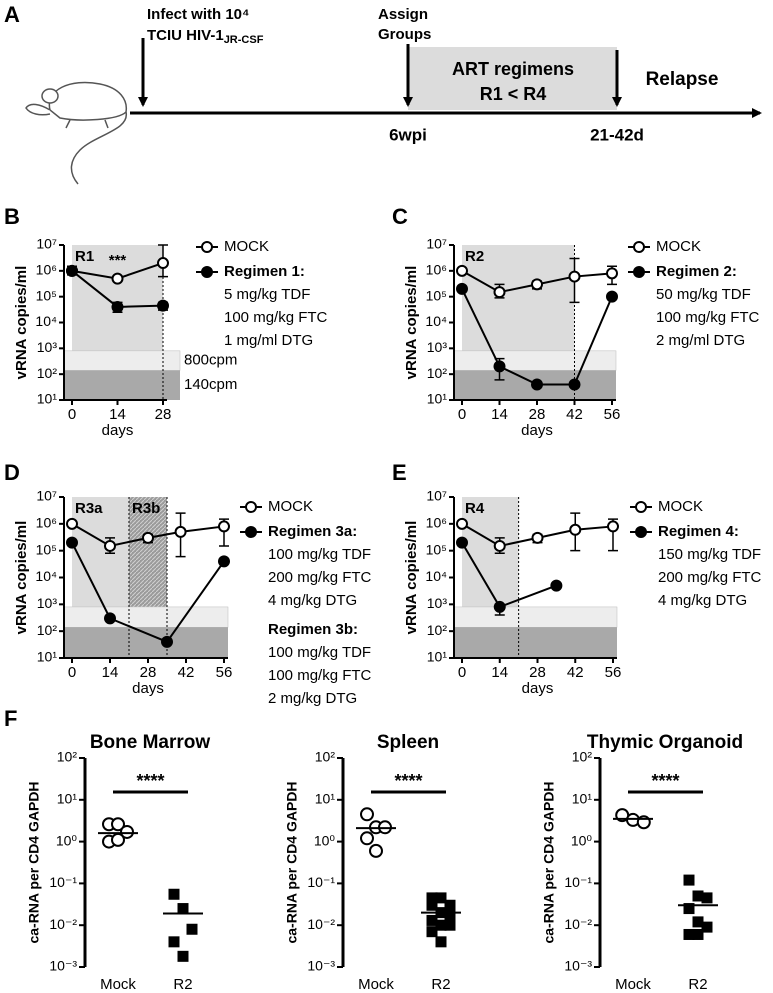  I want to click on y-tick-label: 10⁴, so click(436, 321).